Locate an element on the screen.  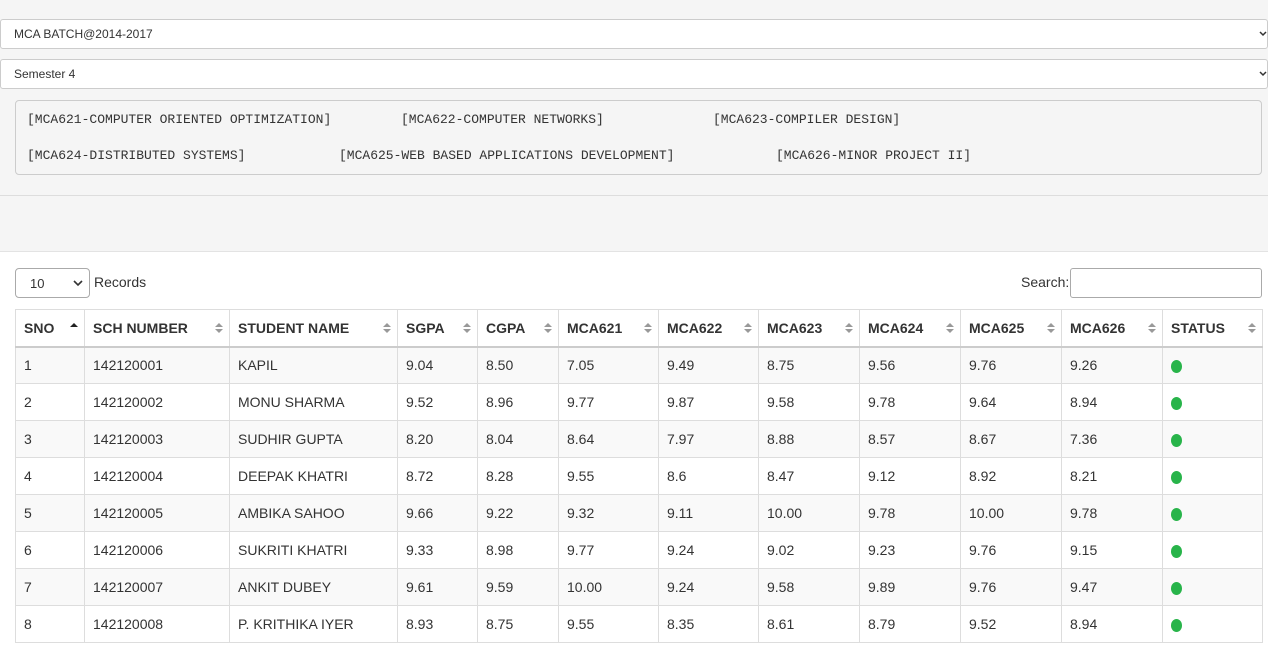
column-header-cgpa: CGPA is located at coordinates (518, 328).